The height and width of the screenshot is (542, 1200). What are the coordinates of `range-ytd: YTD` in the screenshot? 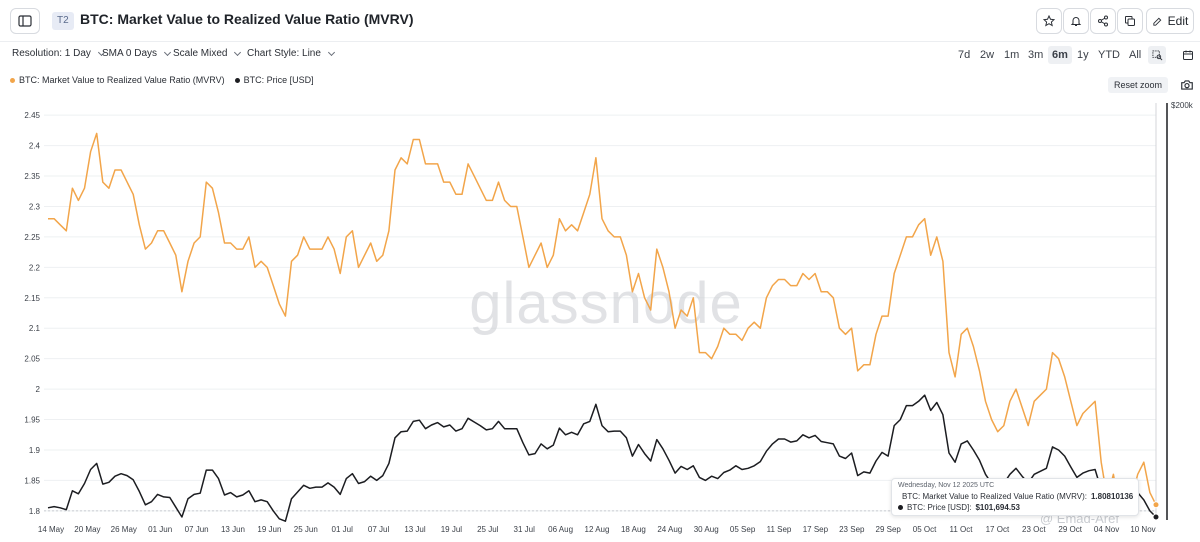 It's located at (1109, 55).